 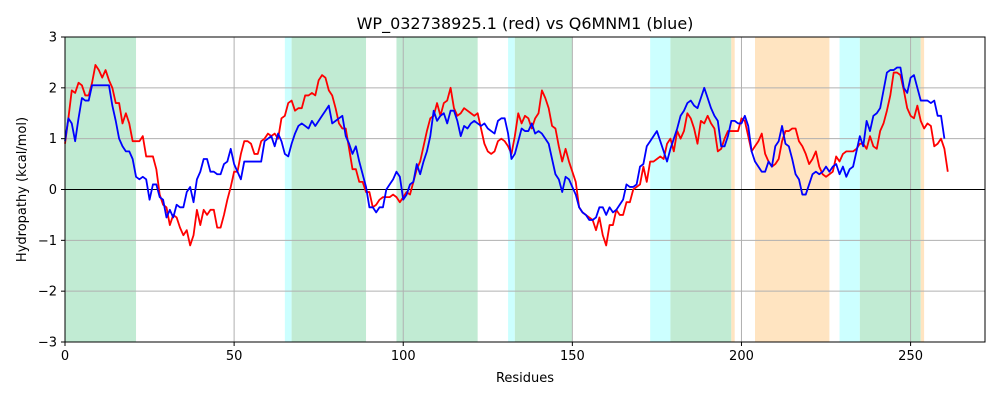 I want to click on y-tick-label: −1, so click(x=47, y=241).